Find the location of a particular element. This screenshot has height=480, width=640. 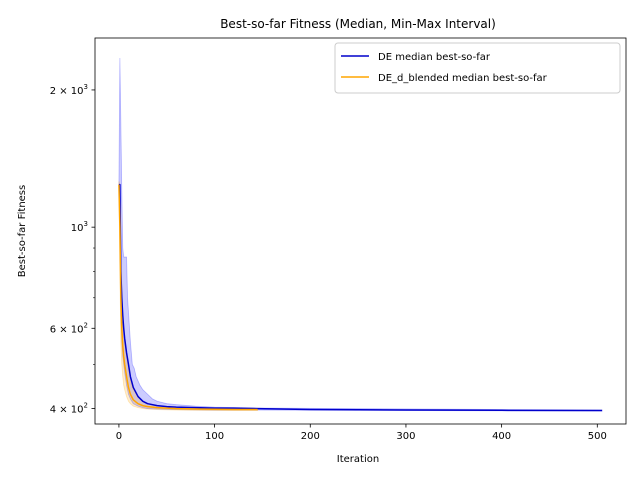

x-tick-label: 400 is located at coordinates (501, 436).